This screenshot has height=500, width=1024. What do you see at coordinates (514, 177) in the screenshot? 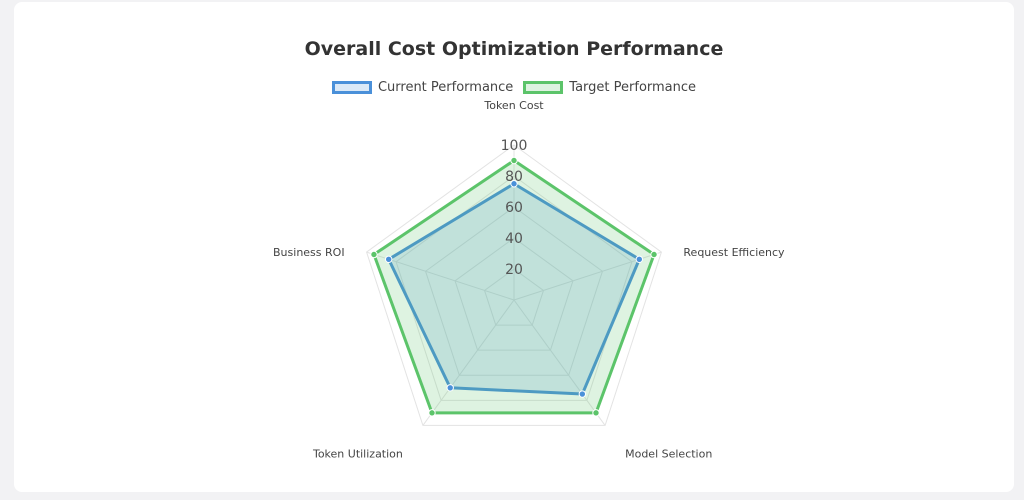
I see `tick-label-3: 80` at bounding box center [514, 177].